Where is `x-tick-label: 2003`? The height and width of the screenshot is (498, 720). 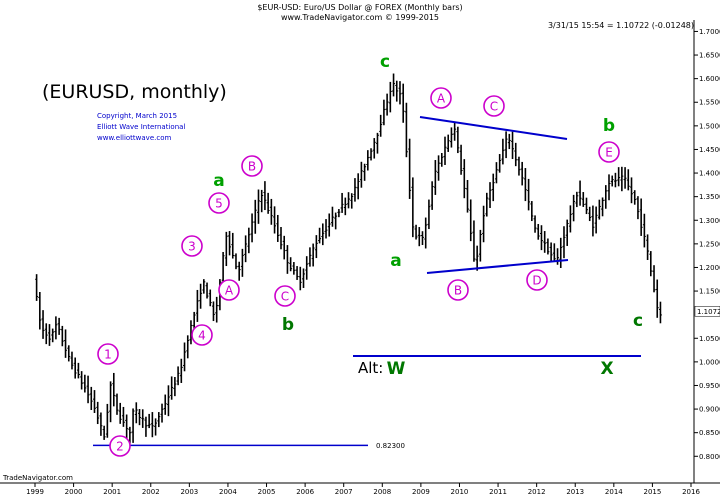
x-tick-label: 2003 is located at coordinates (189, 492).